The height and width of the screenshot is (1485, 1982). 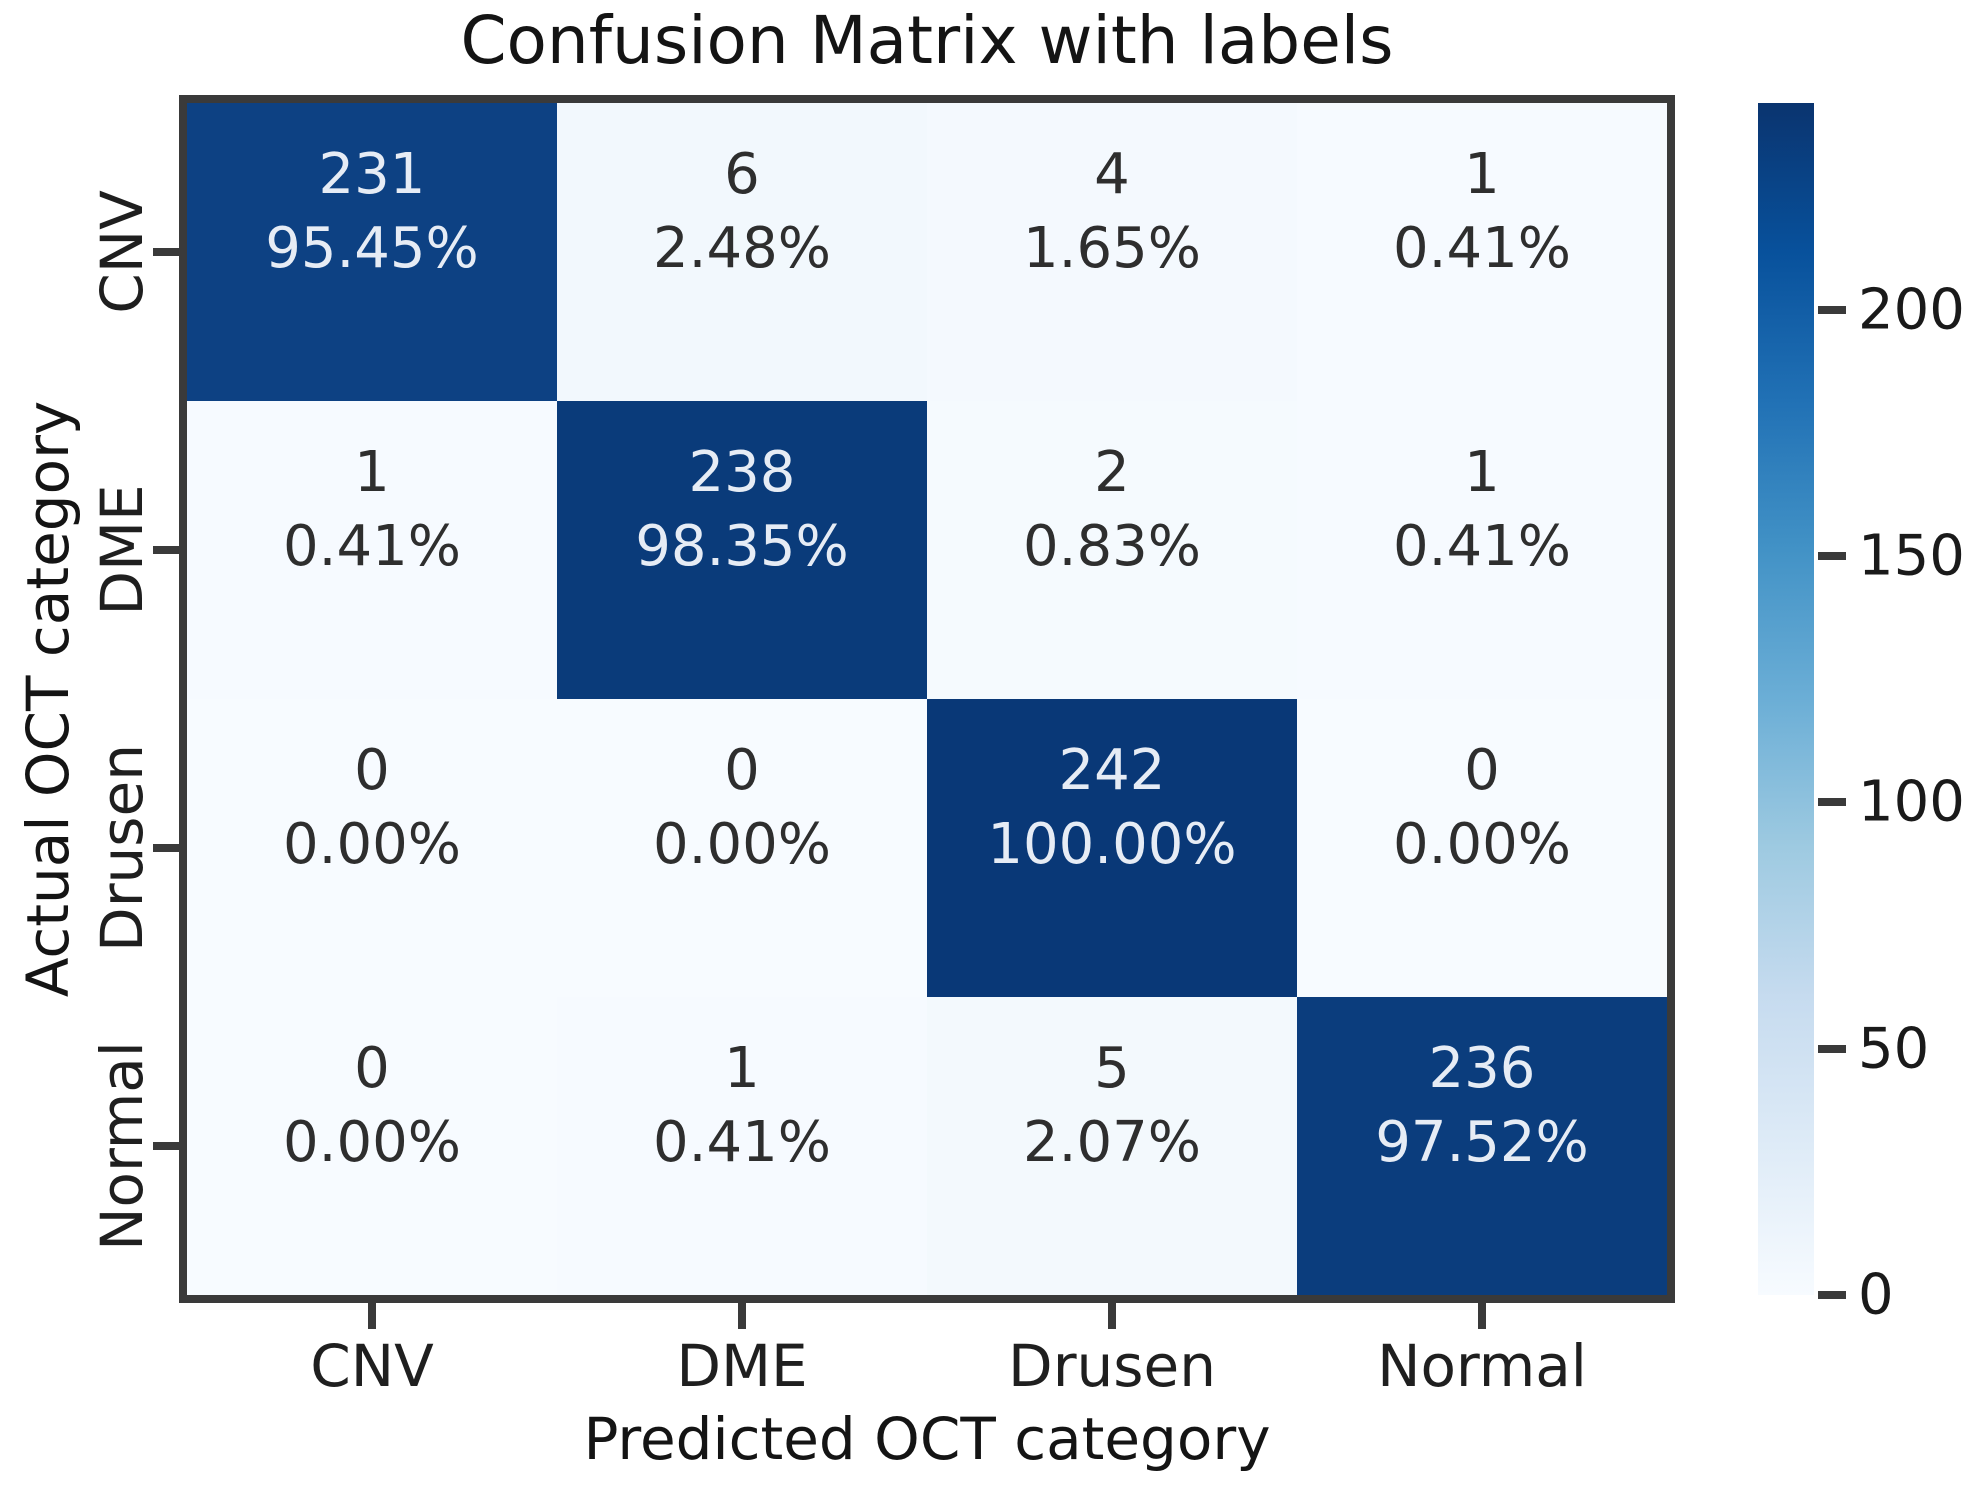 I want to click on matrix-cell: 5 2.07%, so click(x=1112, y=1146).